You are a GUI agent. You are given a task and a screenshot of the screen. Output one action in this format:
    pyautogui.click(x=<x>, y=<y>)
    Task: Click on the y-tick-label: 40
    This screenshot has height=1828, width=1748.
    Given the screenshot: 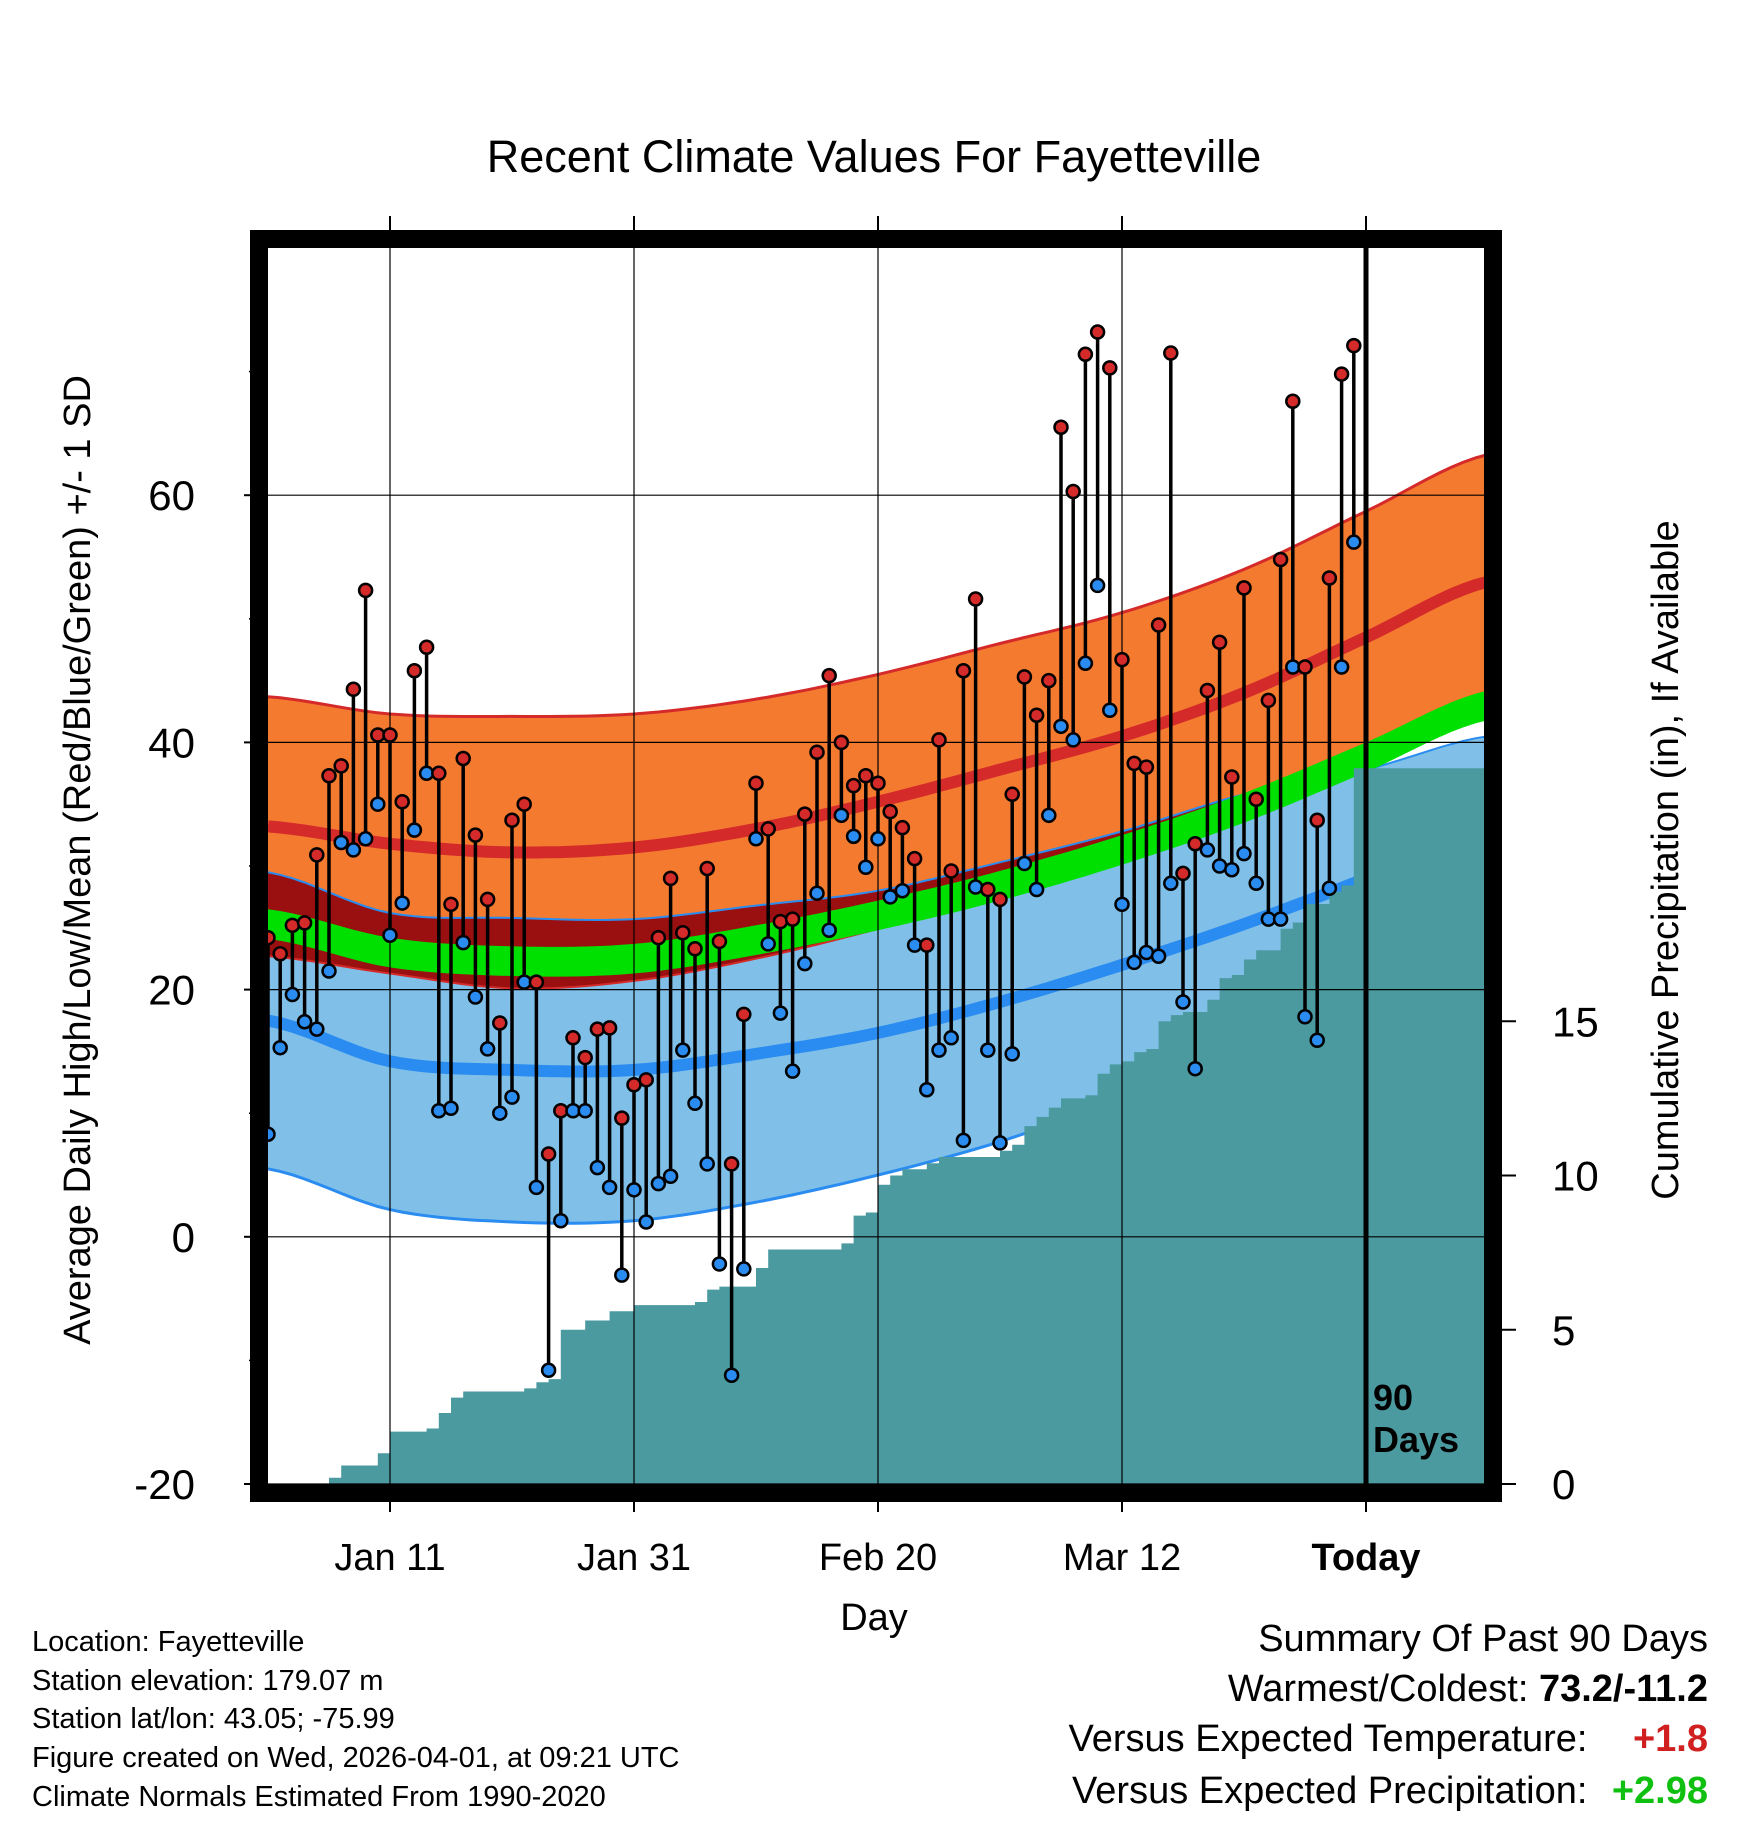 What is the action you would take?
    pyautogui.click(x=171, y=742)
    